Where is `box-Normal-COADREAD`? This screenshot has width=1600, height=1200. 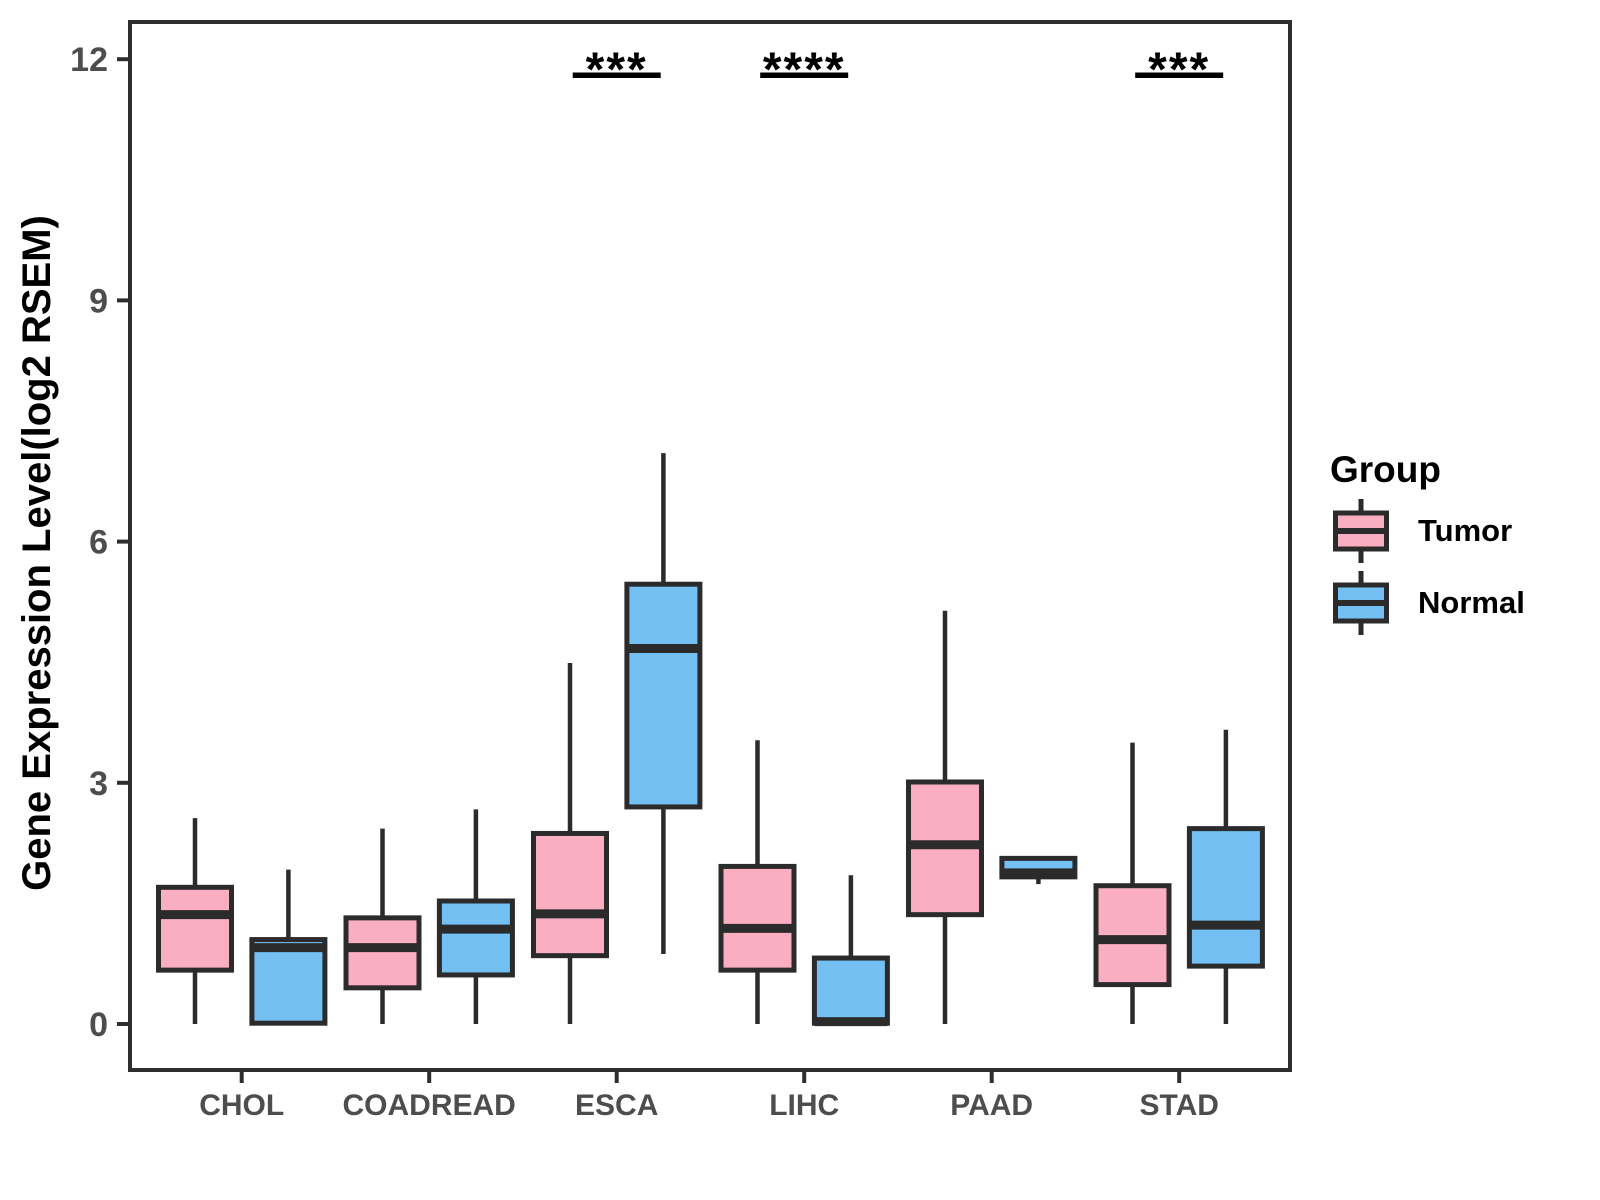
box-Normal-COADREAD is located at coordinates (475, 938).